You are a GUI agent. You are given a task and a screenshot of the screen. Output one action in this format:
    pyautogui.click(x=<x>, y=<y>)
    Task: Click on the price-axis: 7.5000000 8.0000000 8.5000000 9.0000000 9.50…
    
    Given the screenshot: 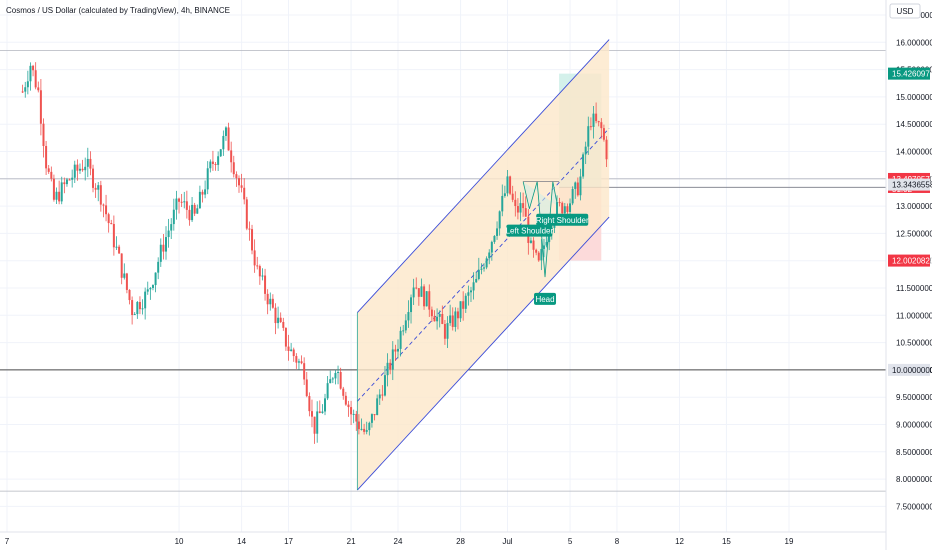 What is the action you would take?
    pyautogui.click(x=910, y=261)
    